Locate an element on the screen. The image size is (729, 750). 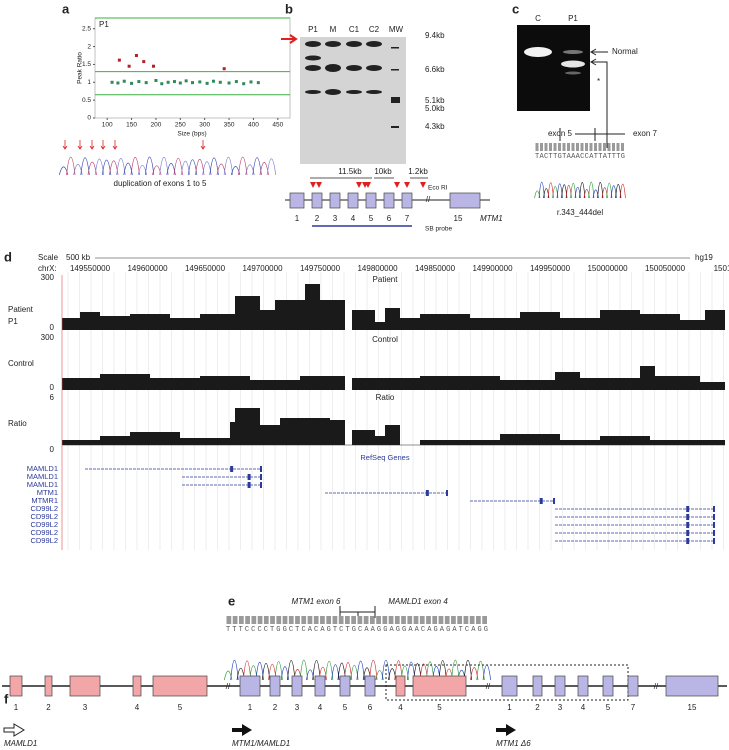
coord: 149750000 is located at coordinates (320, 268).